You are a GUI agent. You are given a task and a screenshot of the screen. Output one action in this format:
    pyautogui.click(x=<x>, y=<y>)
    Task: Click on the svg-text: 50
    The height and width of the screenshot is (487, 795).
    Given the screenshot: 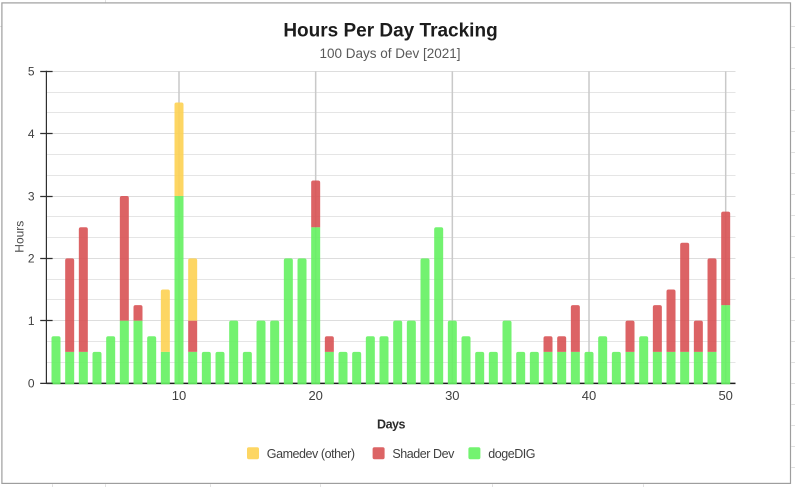 What is the action you would take?
    pyautogui.click(x=725, y=395)
    